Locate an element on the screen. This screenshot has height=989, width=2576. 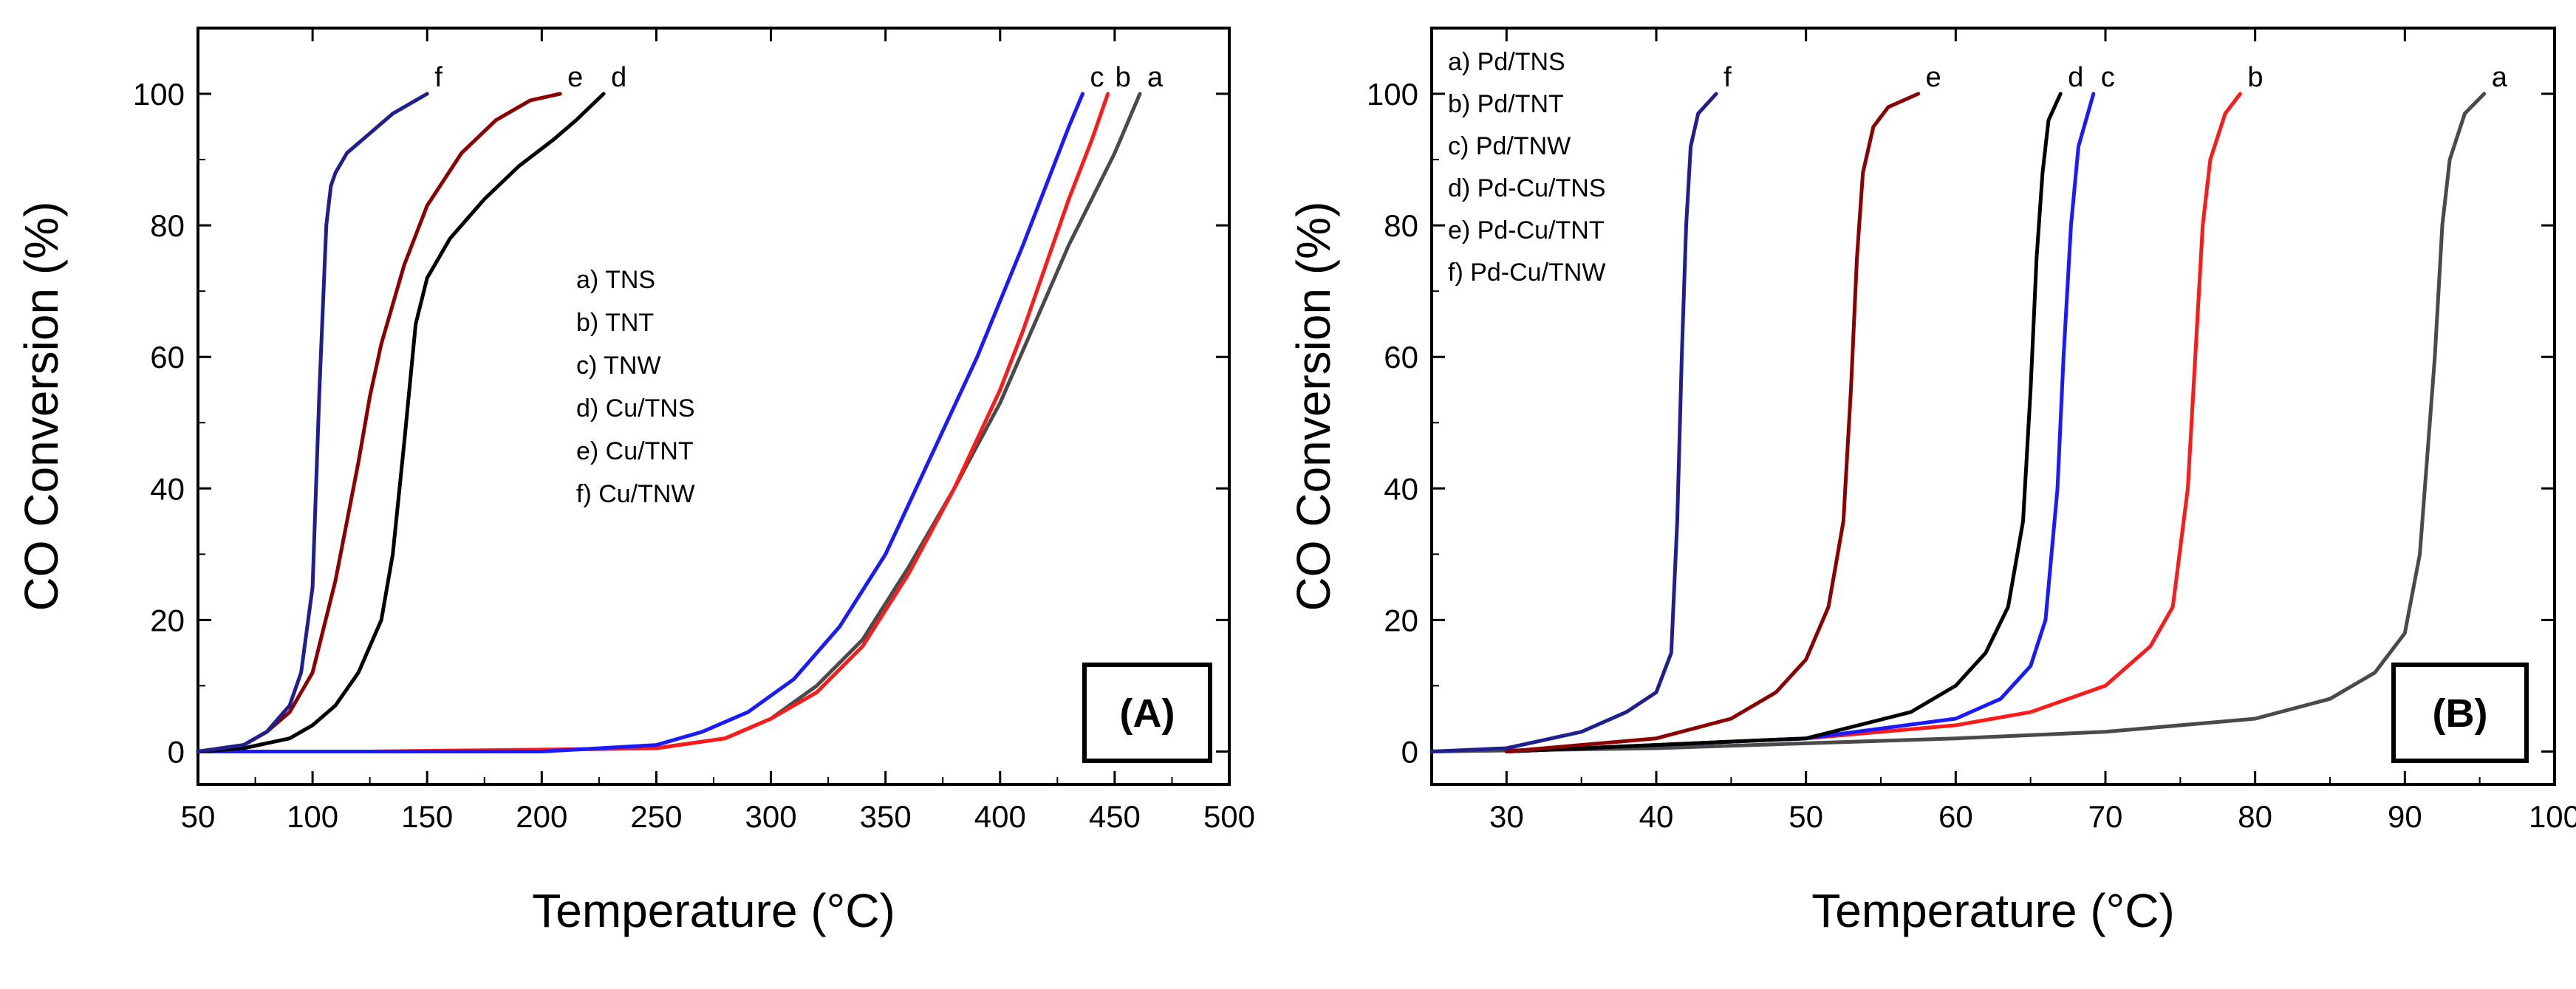
x-tick-label: 500 is located at coordinates (1229, 816).